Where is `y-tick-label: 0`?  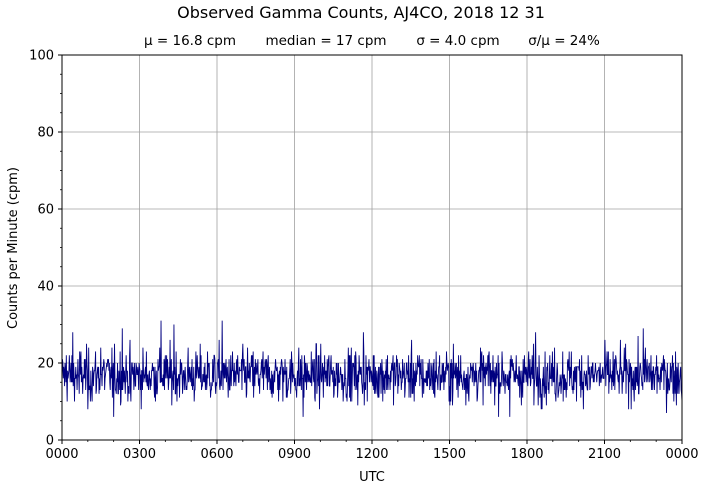 y-tick-label: 0 is located at coordinates (50, 441).